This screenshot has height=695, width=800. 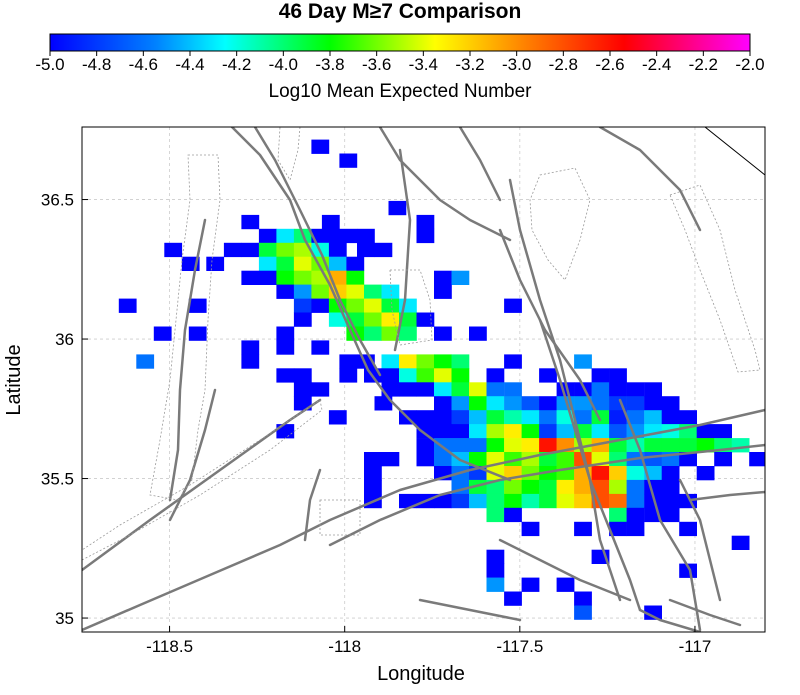 I want to click on colorbar-tick-label: -3.0, so click(x=516, y=64).